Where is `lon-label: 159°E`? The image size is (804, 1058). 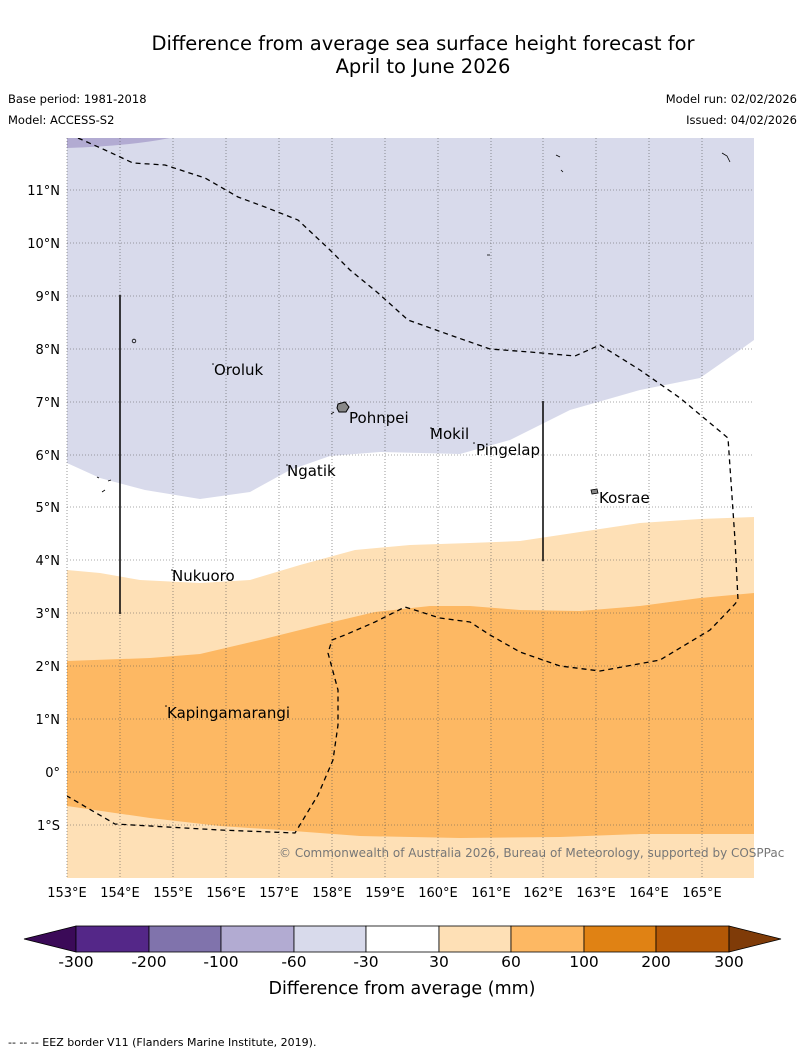 lon-label: 159°E is located at coordinates (385, 893).